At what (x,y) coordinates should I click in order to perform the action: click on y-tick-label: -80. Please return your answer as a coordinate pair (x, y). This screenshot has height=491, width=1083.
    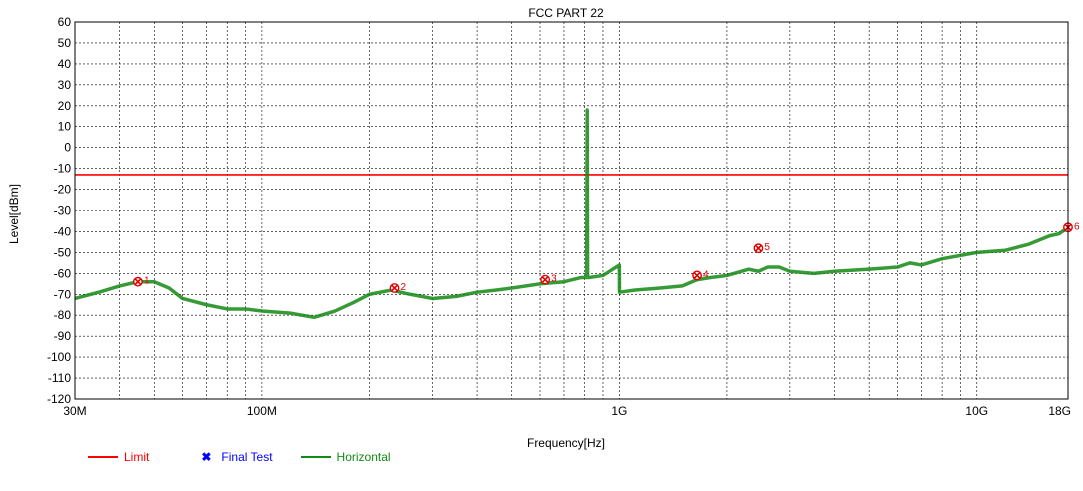
    Looking at the image, I should click on (63, 315).